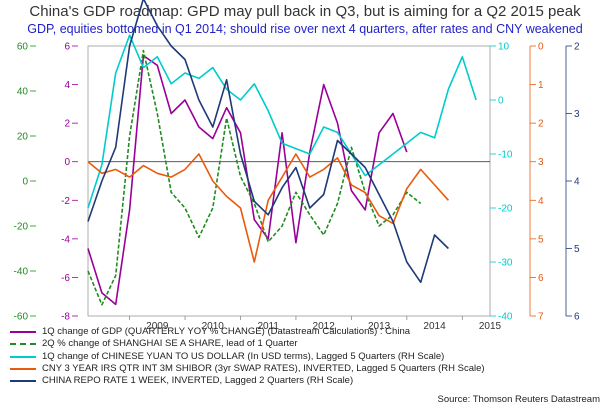  Describe the element at coordinates (21, 317) in the screenshot. I see `y-tick-label-shanghai_2q: -60` at that location.